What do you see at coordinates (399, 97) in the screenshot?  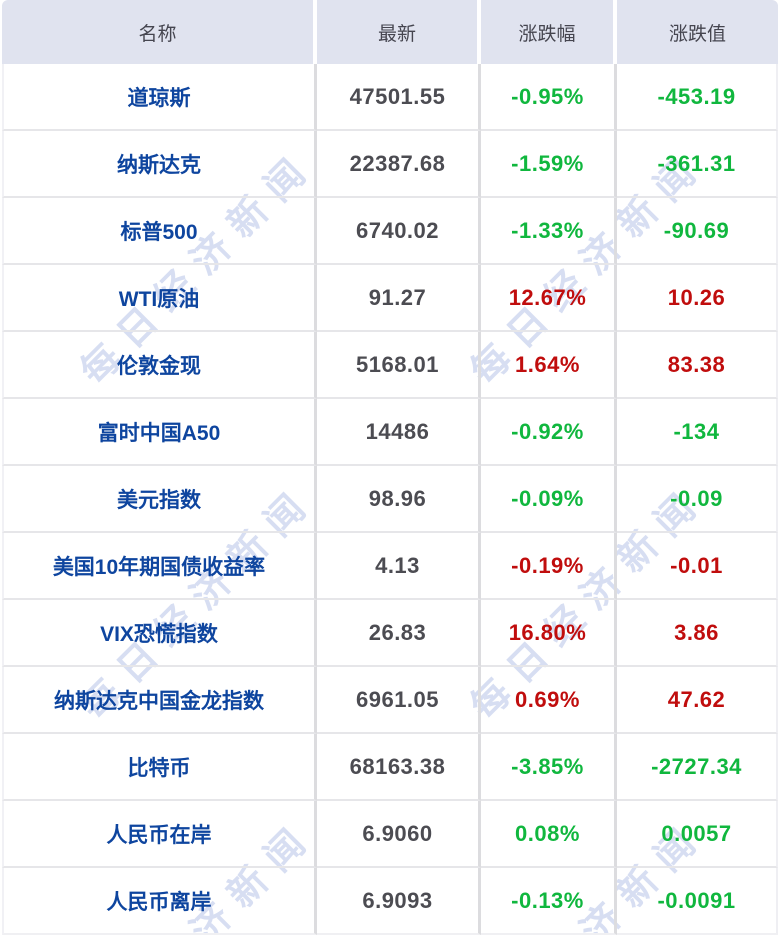 I see `latest-value: 47501.55` at bounding box center [399, 97].